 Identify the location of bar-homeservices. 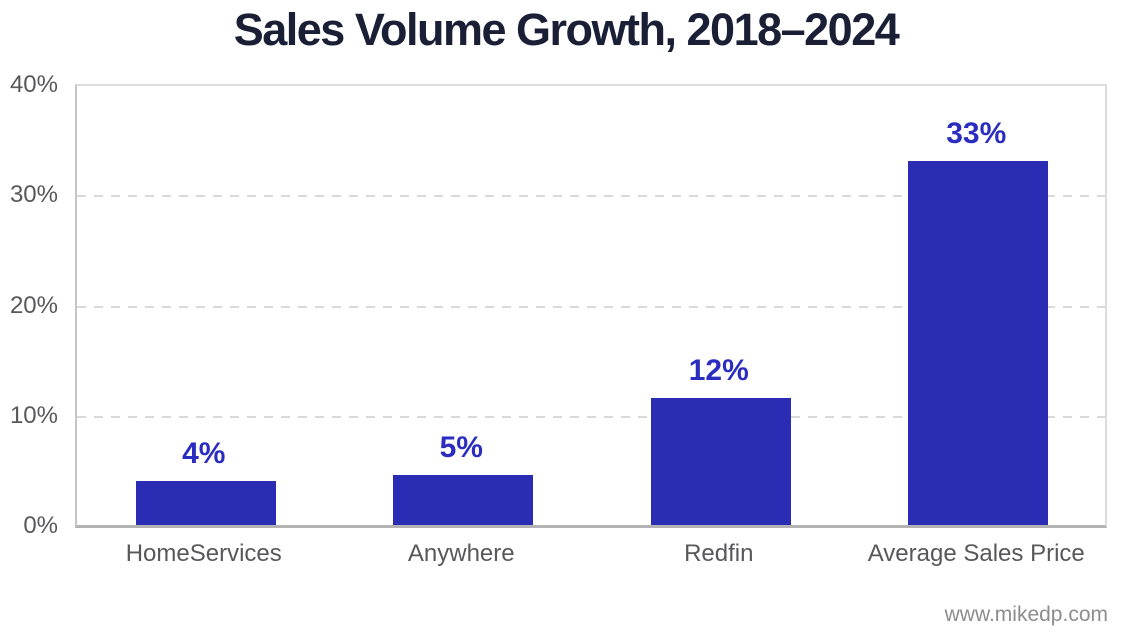
(205, 502).